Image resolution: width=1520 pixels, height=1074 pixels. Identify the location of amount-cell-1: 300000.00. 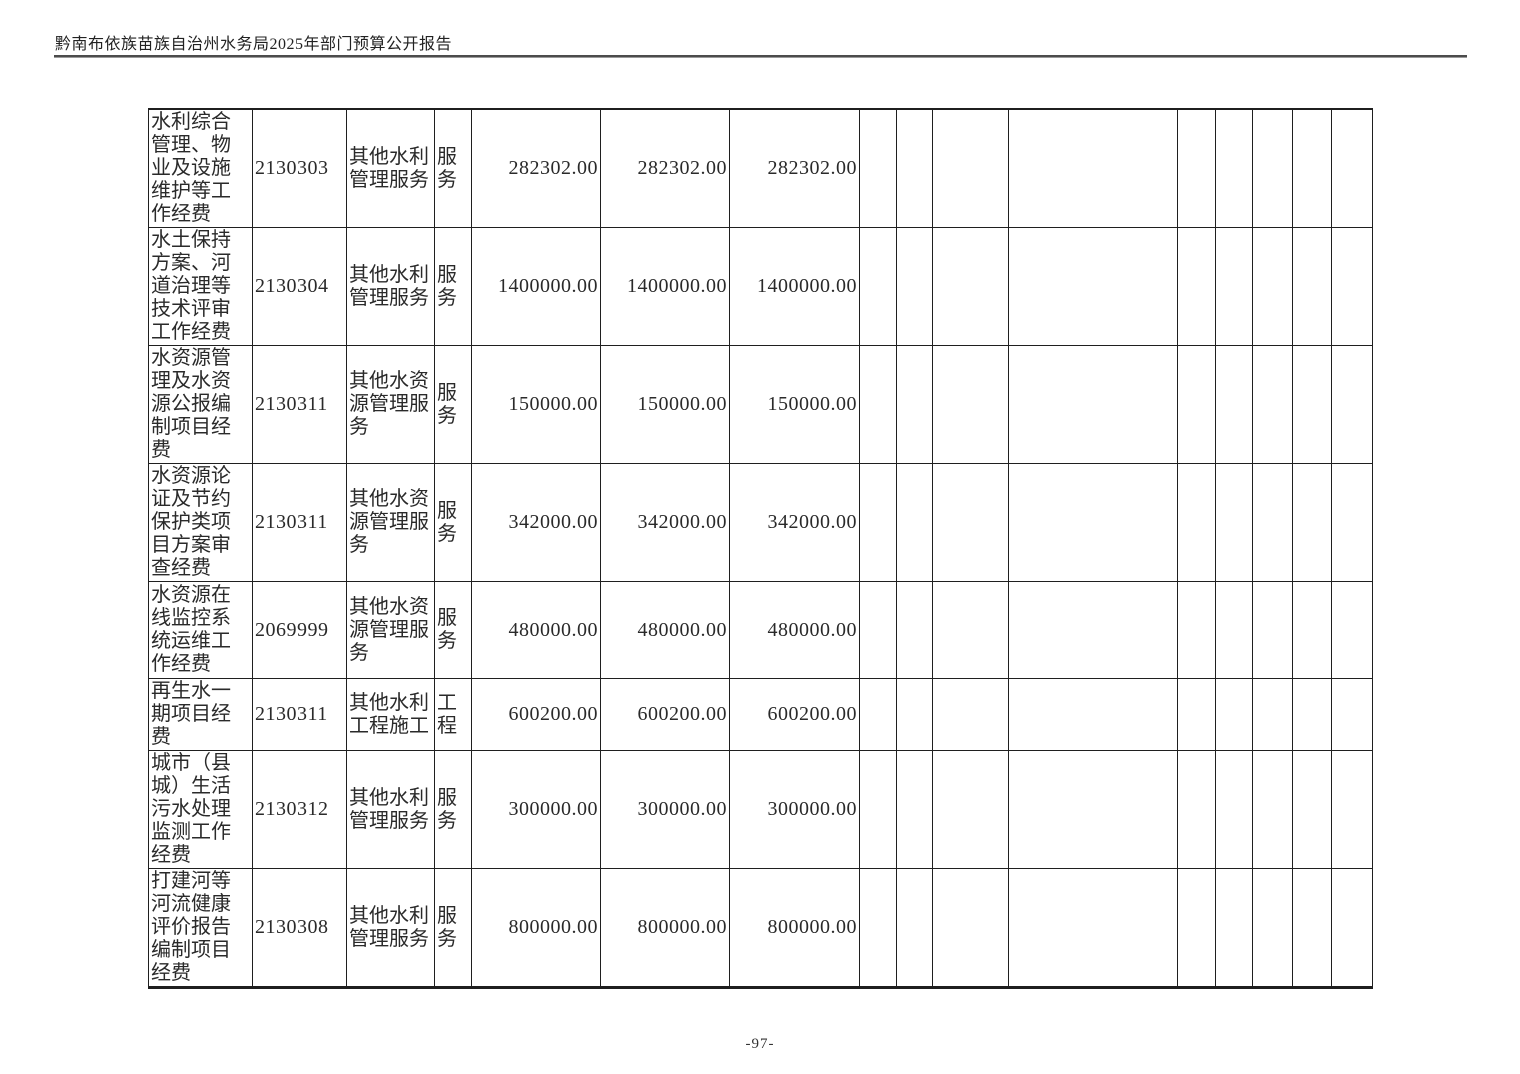
(536, 809).